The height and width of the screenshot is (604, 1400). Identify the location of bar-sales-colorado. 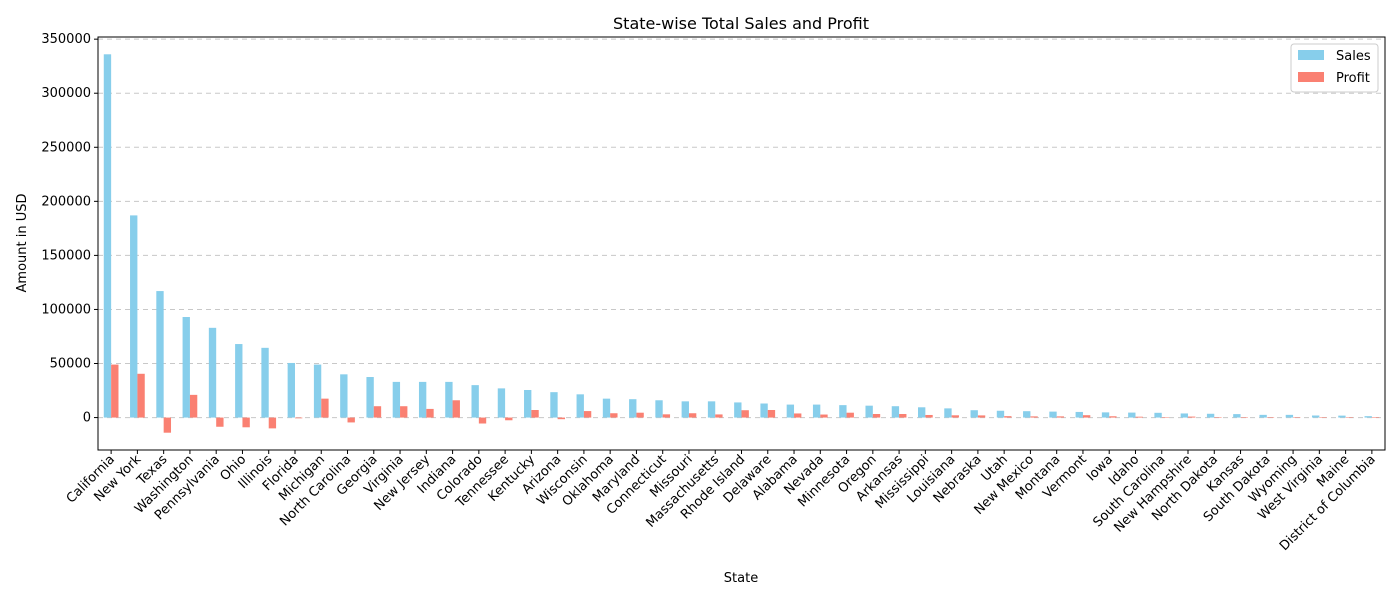
(475, 401).